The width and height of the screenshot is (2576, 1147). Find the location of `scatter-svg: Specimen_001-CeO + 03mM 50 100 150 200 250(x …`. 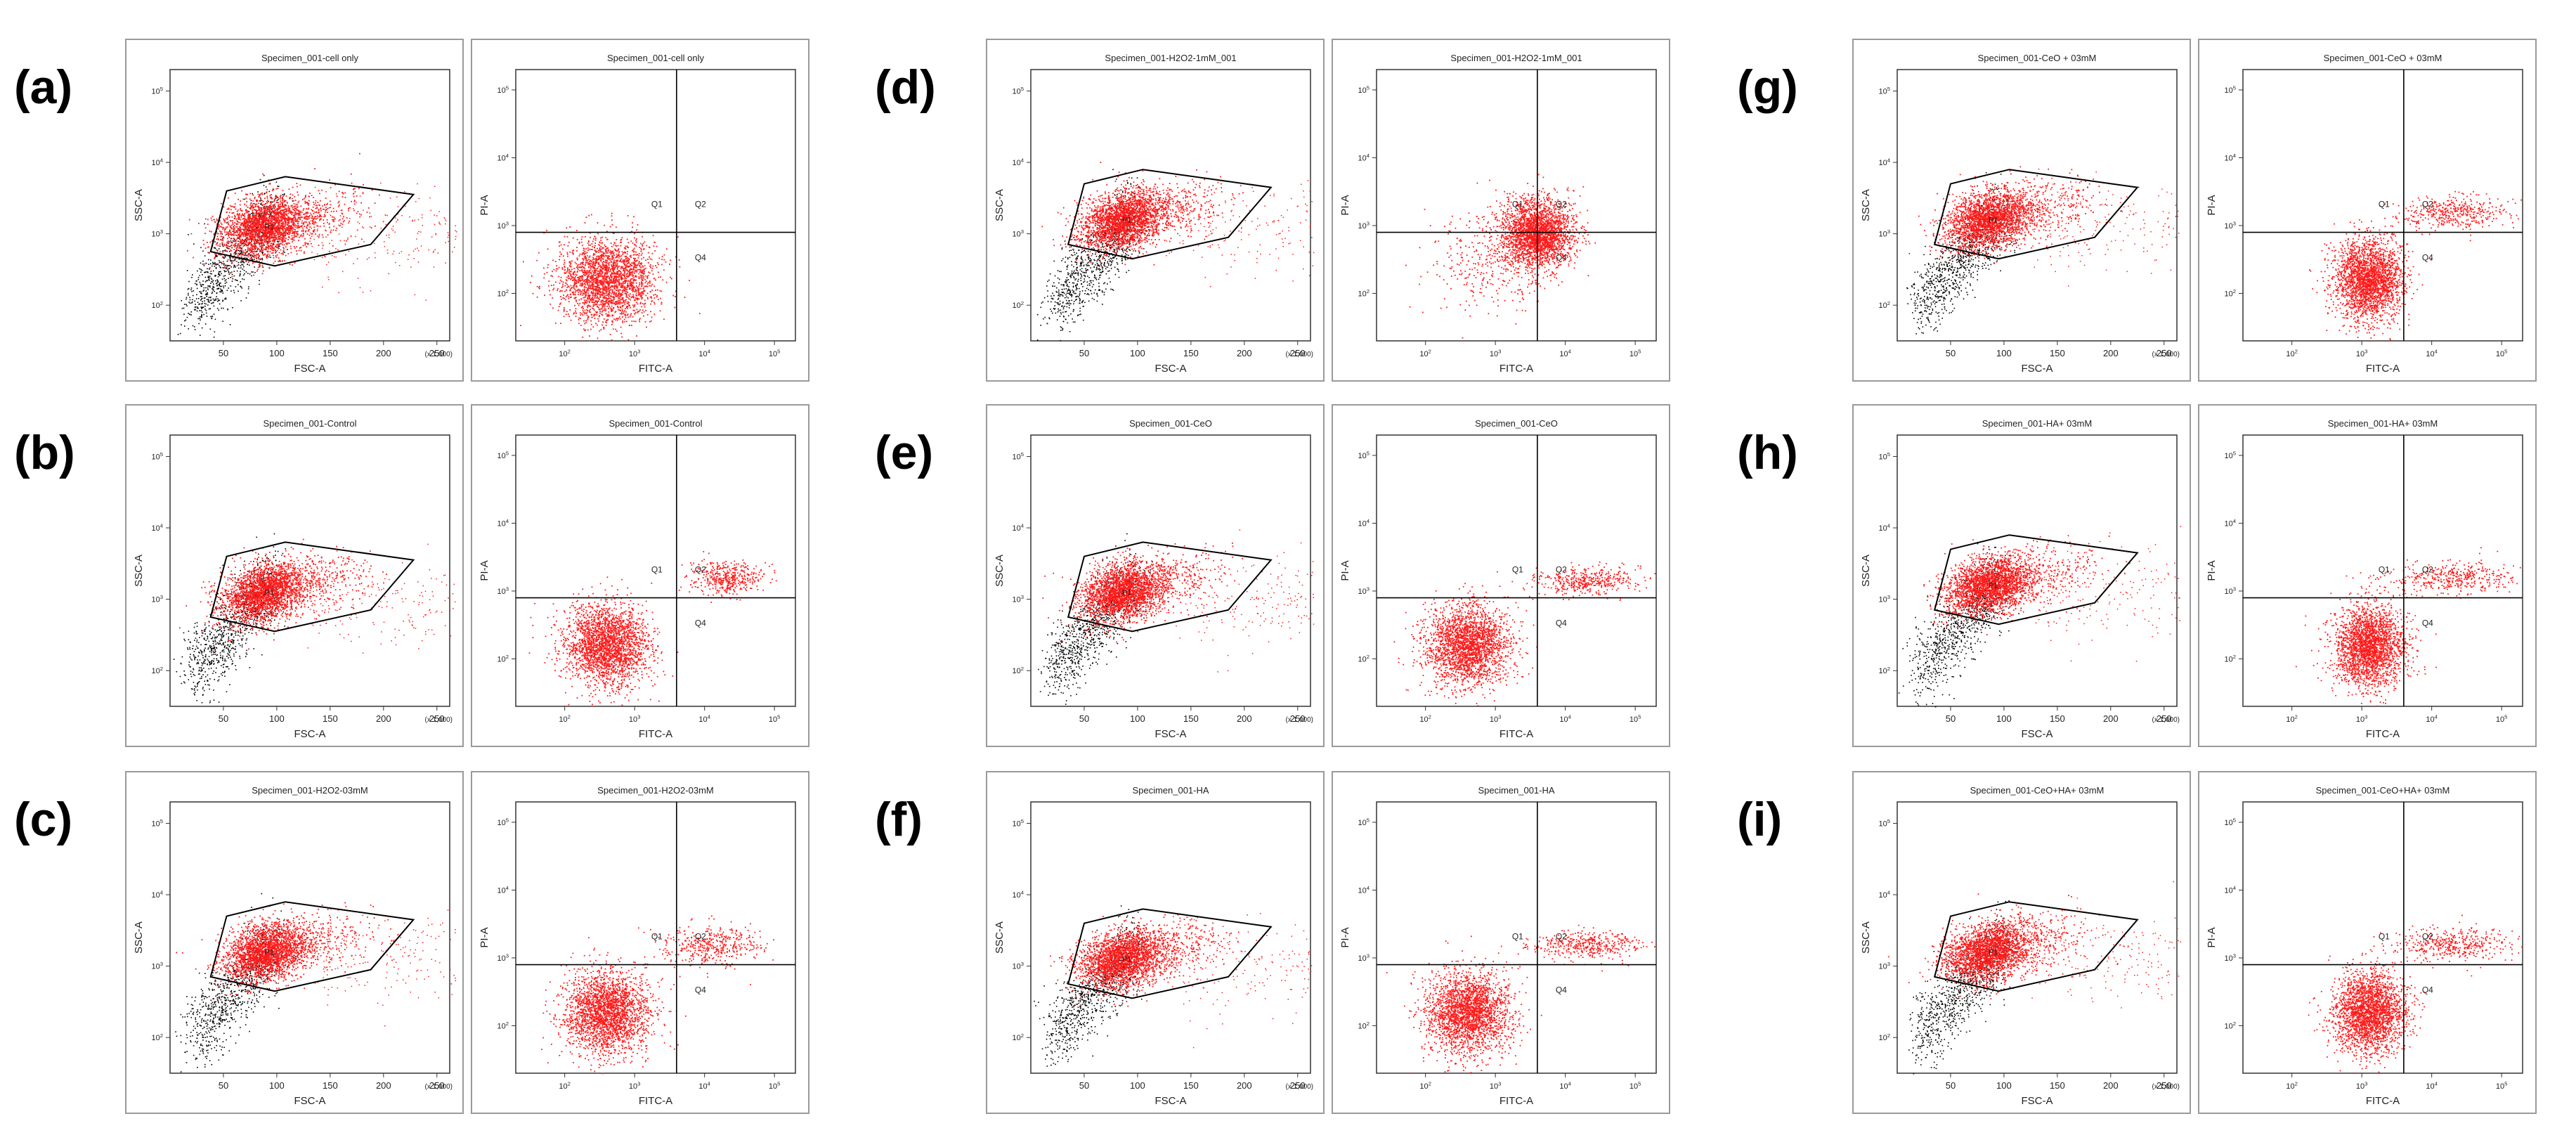

scatter-svg: Specimen_001-CeO + 03mM 50 100 150 200 250(x … is located at coordinates (2020, 214).